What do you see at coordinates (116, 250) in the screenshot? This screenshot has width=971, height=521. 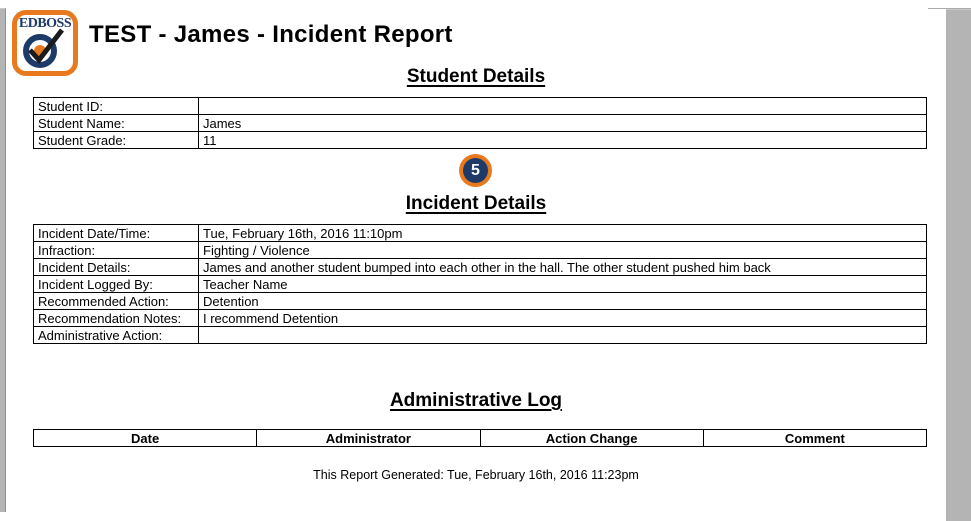 I see `row-label: Infraction:` at bounding box center [116, 250].